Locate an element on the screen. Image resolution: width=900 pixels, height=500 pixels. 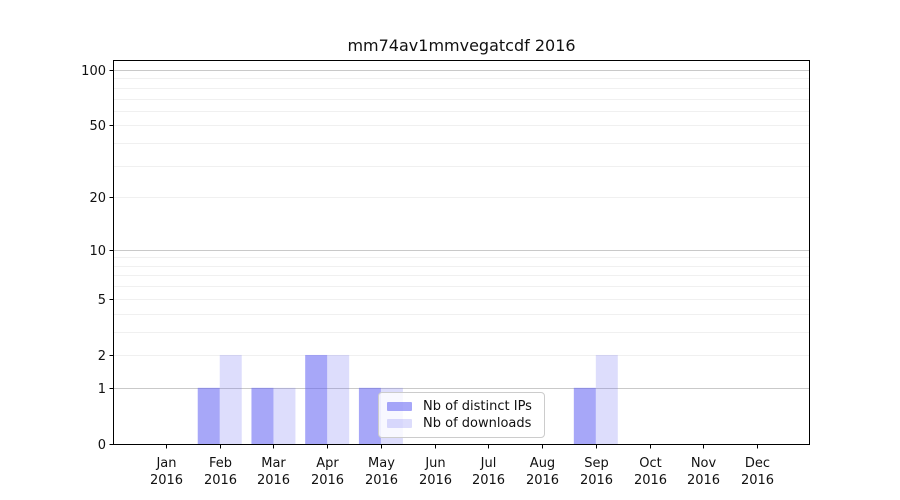
legend-swatch-downloads is located at coordinates (399, 423).